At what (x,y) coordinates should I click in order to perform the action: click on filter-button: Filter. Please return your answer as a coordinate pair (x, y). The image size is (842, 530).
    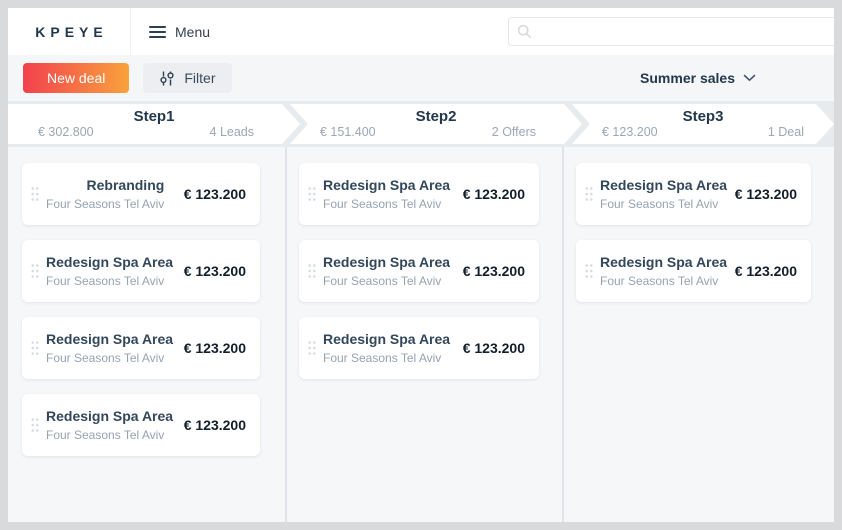
    Looking at the image, I should click on (187, 78).